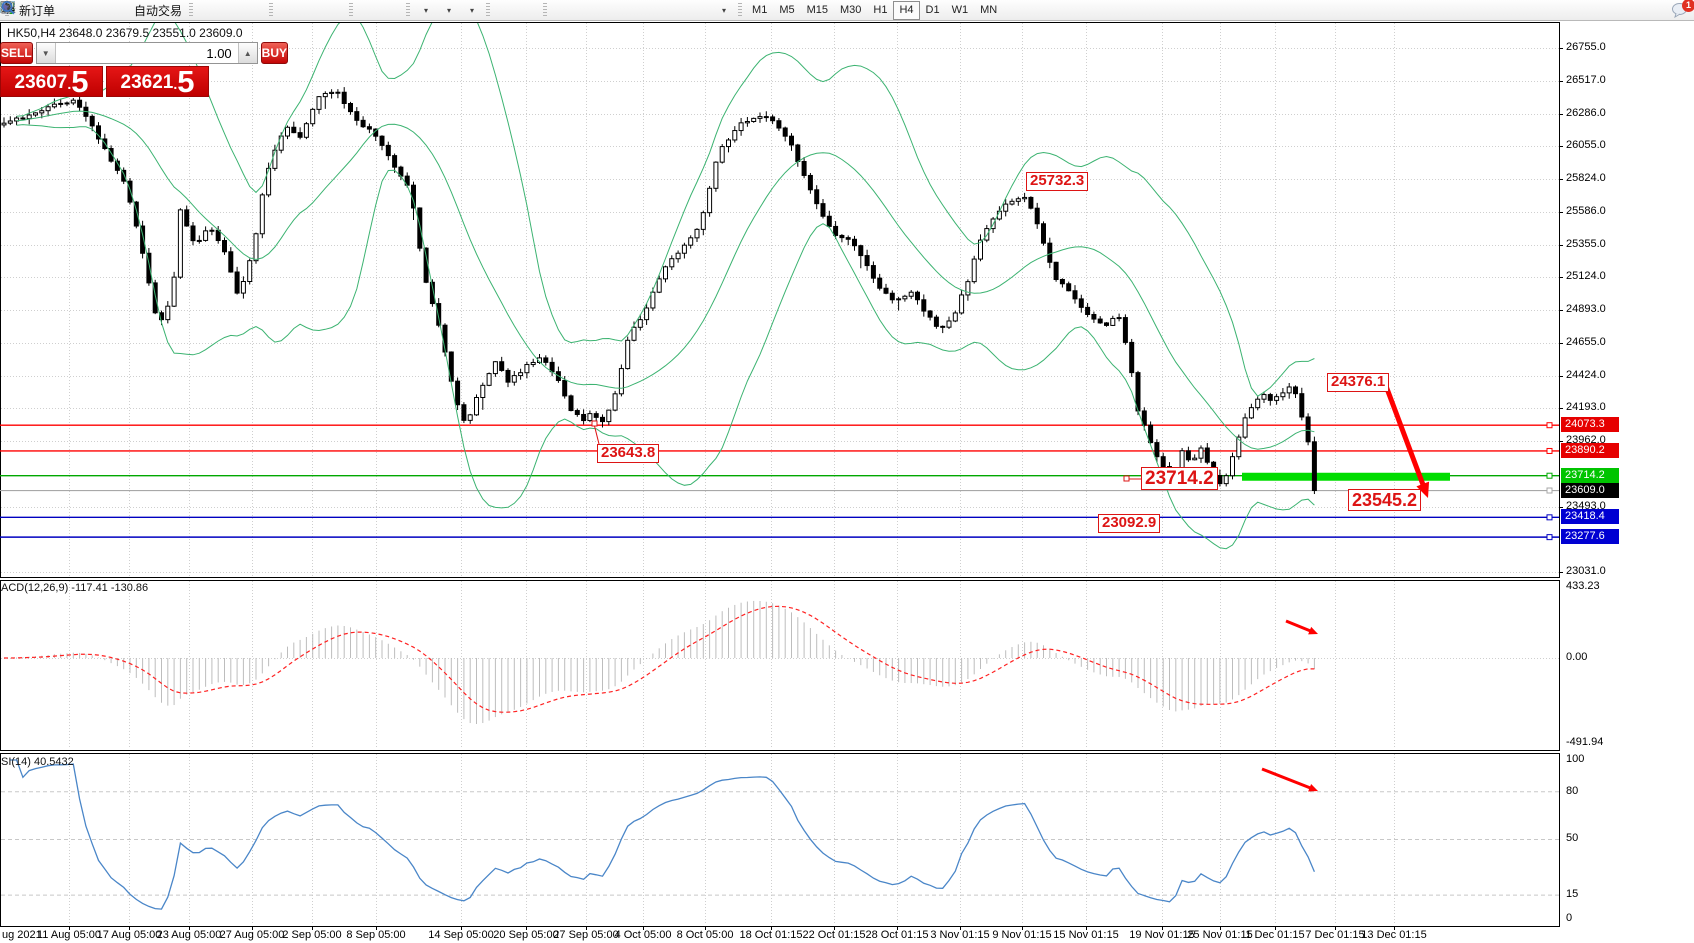 Image resolution: width=1694 pixels, height=943 pixels. I want to click on sell-price: 23607. 5, so click(51, 81).